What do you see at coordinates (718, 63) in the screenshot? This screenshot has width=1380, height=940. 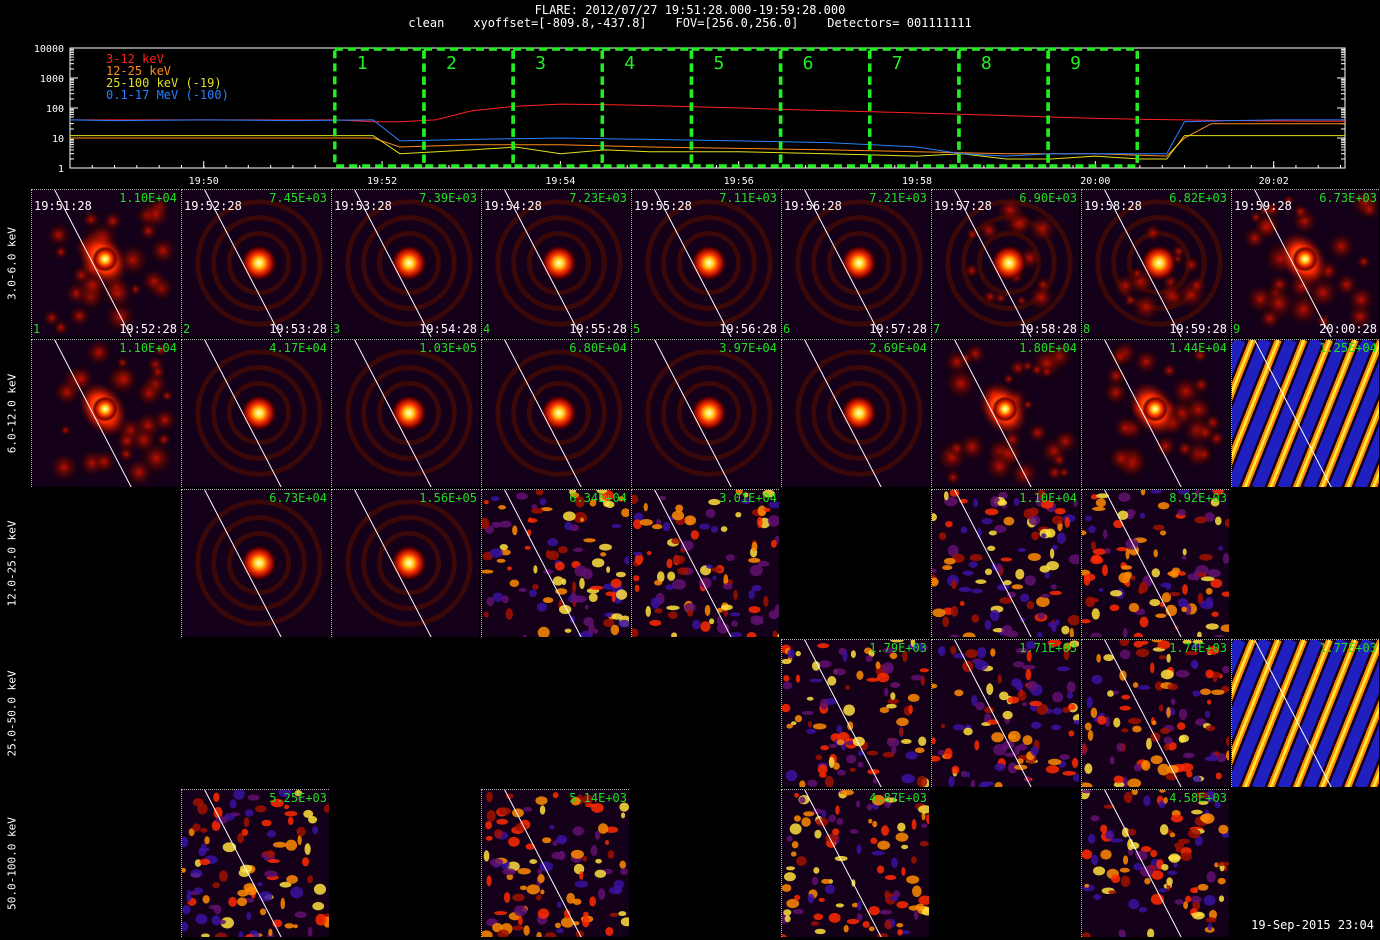 I see `interval-label: 5` at bounding box center [718, 63].